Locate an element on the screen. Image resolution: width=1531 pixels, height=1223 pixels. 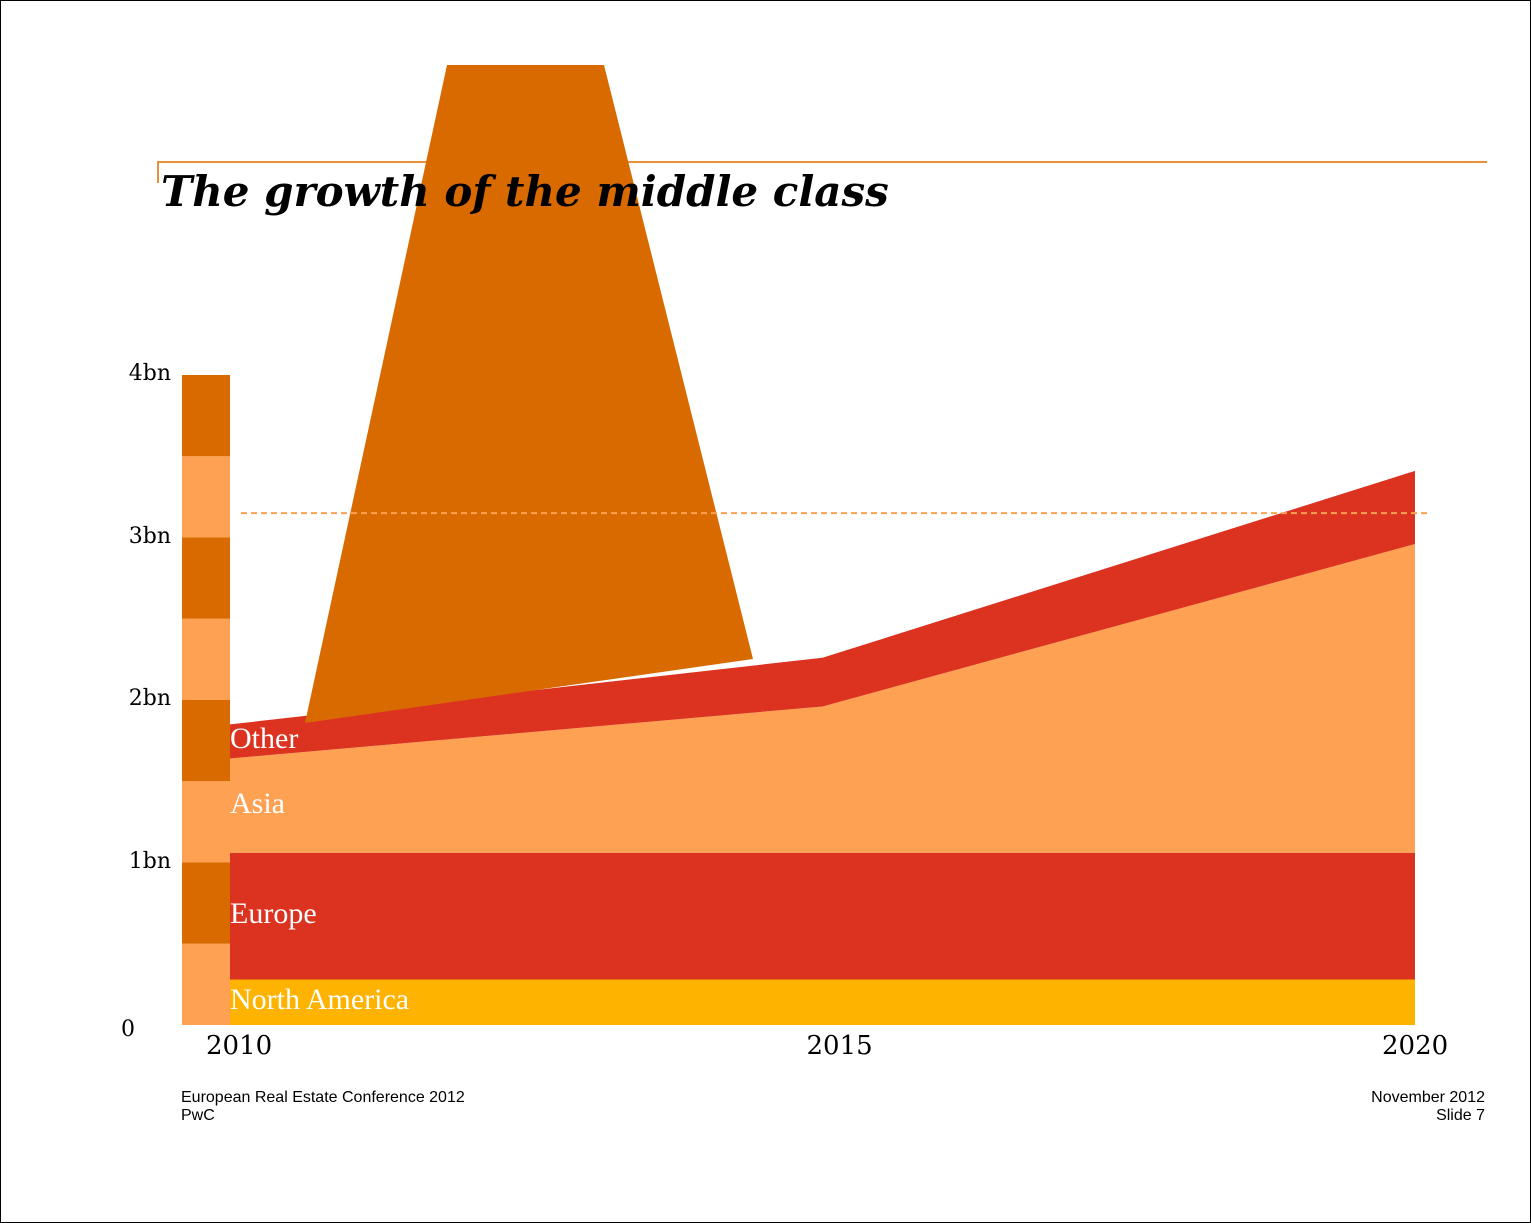
series-label-asia: Asia is located at coordinates (257, 803).